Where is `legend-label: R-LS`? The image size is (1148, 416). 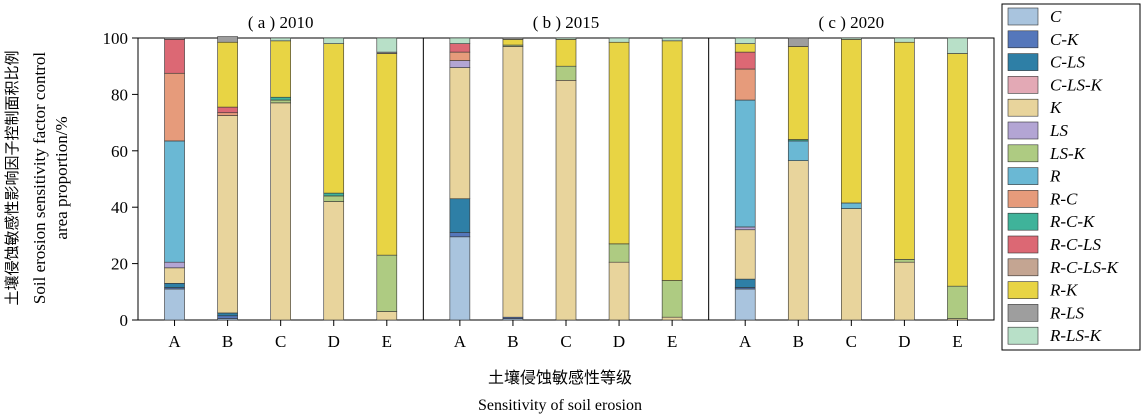
legend-label: R-LS is located at coordinates (1067, 312).